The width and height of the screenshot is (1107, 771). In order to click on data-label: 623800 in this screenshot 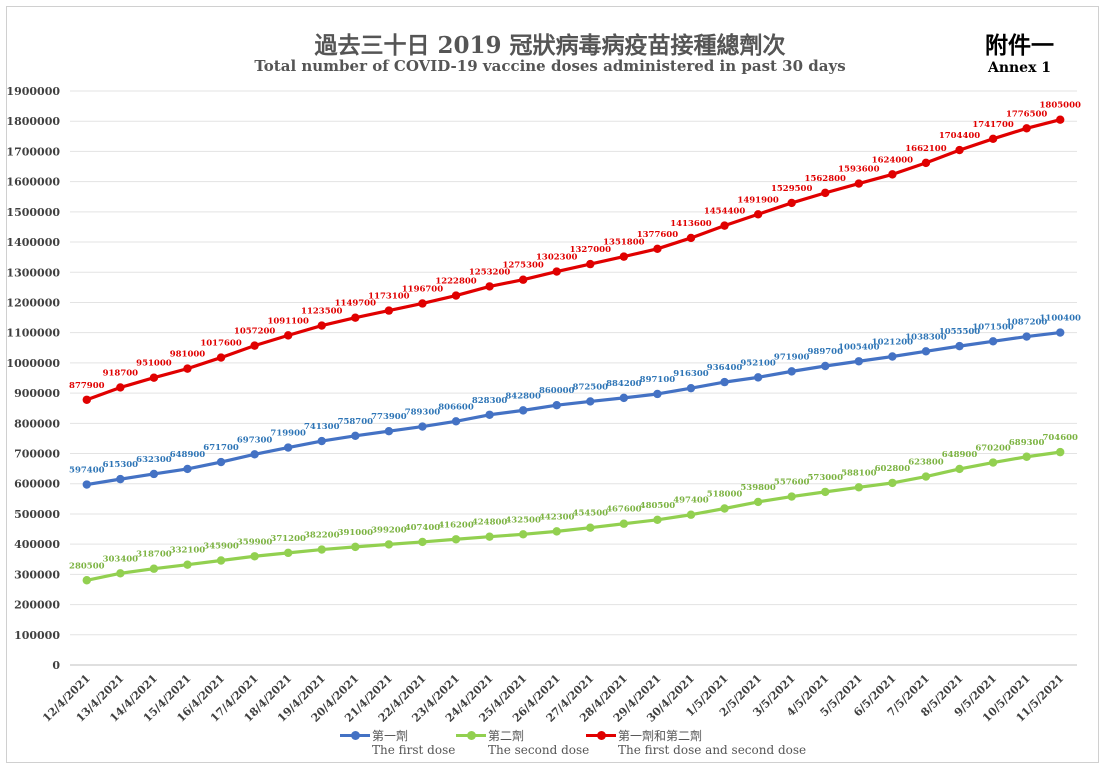, I will do `click(926, 463)`.